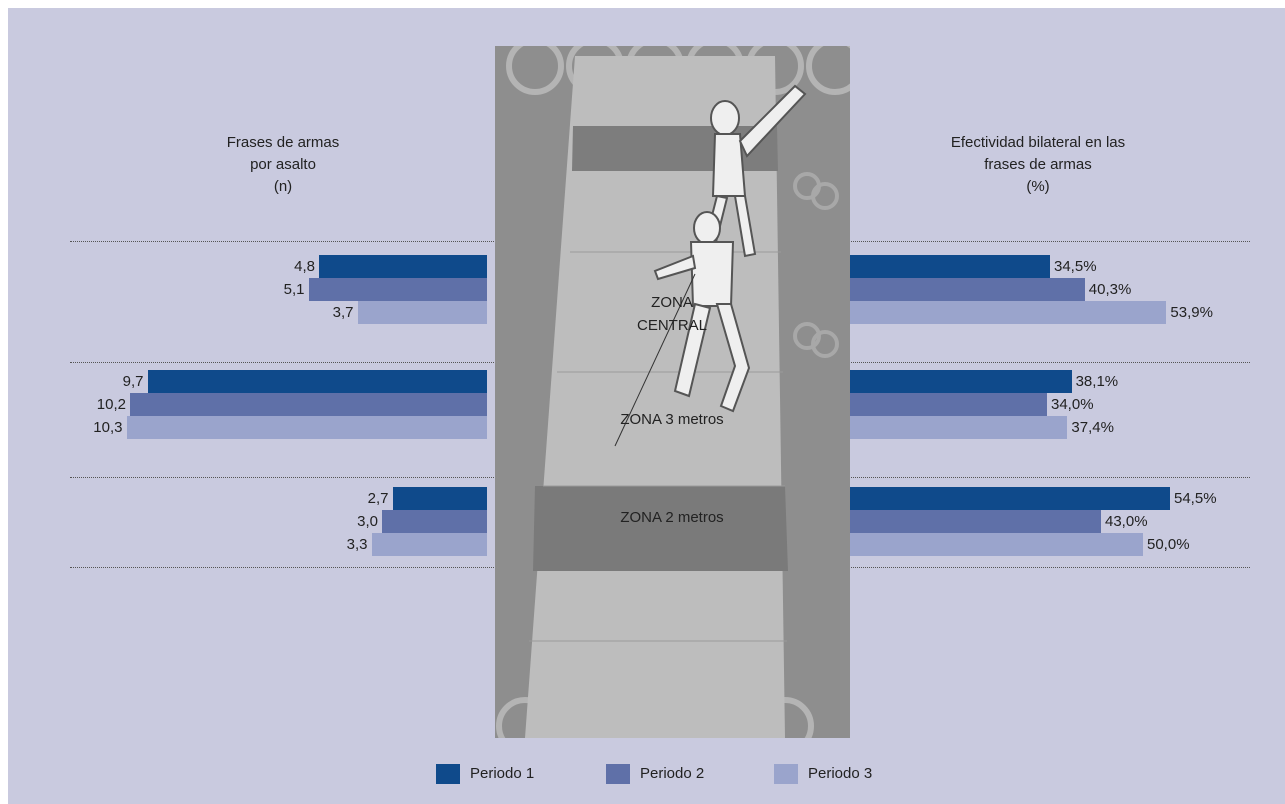 The height and width of the screenshot is (804, 1285). I want to click on left-value-label: 10,2, so click(111, 404).